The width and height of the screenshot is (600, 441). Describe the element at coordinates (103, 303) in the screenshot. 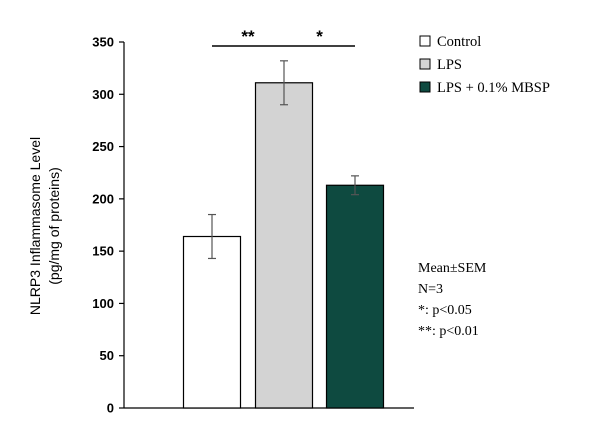

I see `y-tick-label: 100` at that location.